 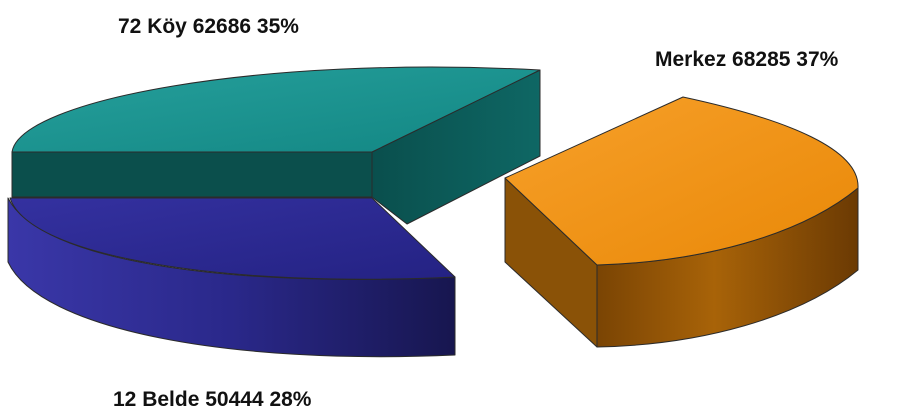 What do you see at coordinates (747, 59) in the screenshot?
I see `slice-label-merkez: Merkez 68285 37%` at bounding box center [747, 59].